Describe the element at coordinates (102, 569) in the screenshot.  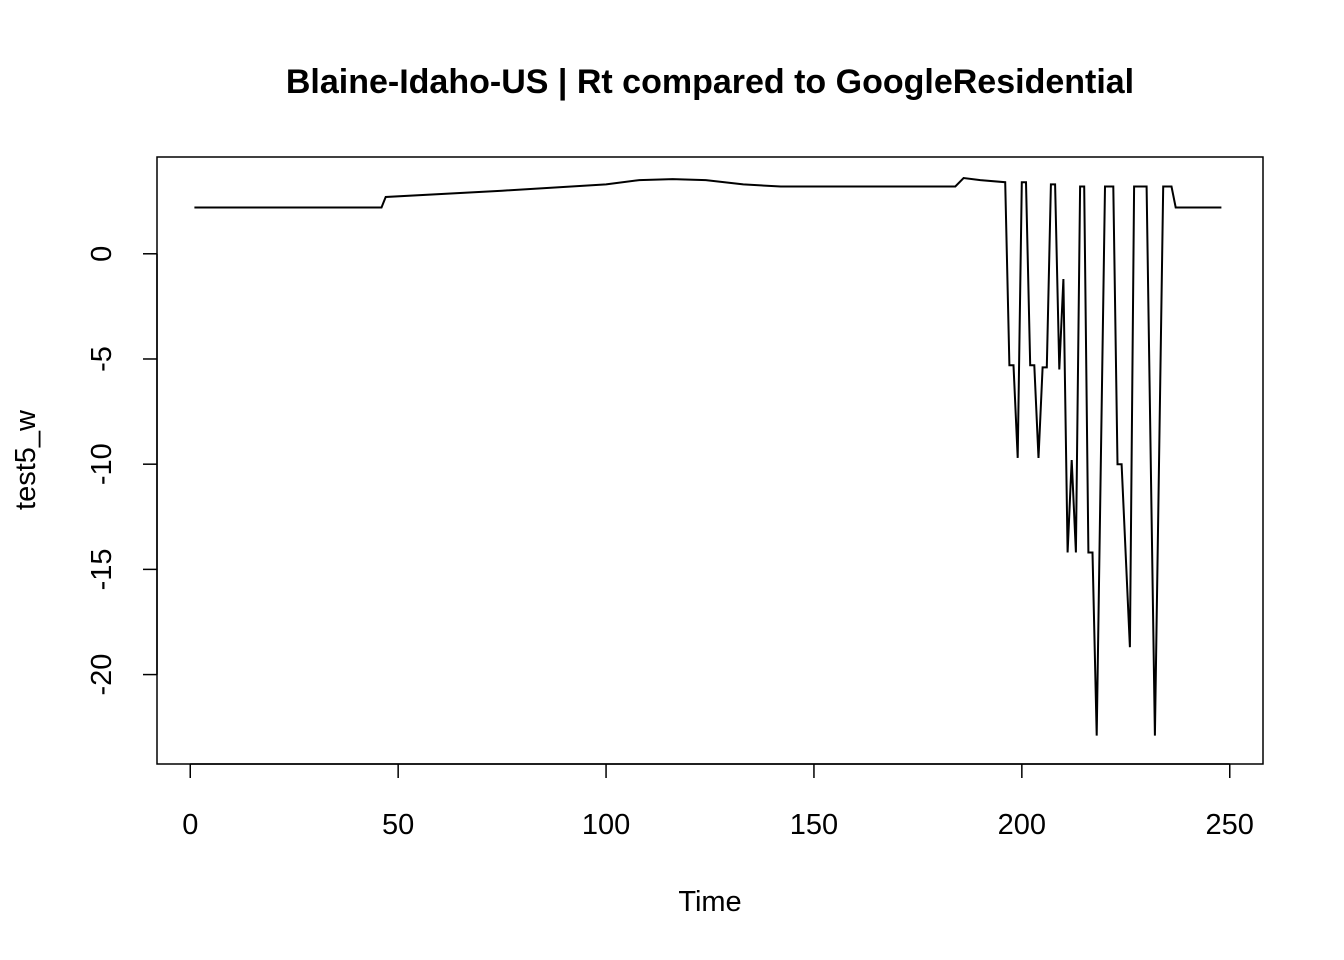
I see `y-tick-label: -15` at that location.